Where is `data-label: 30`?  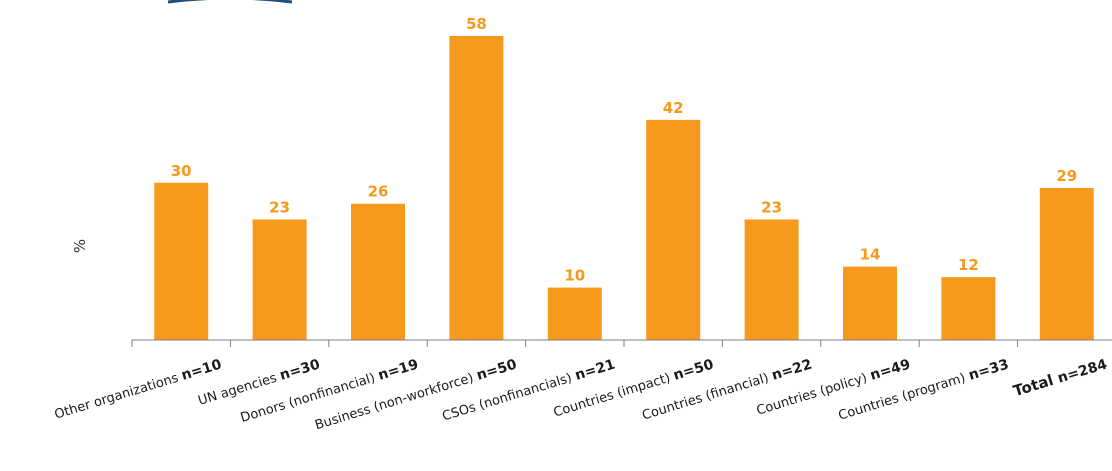
data-label: 30 is located at coordinates (181, 171).